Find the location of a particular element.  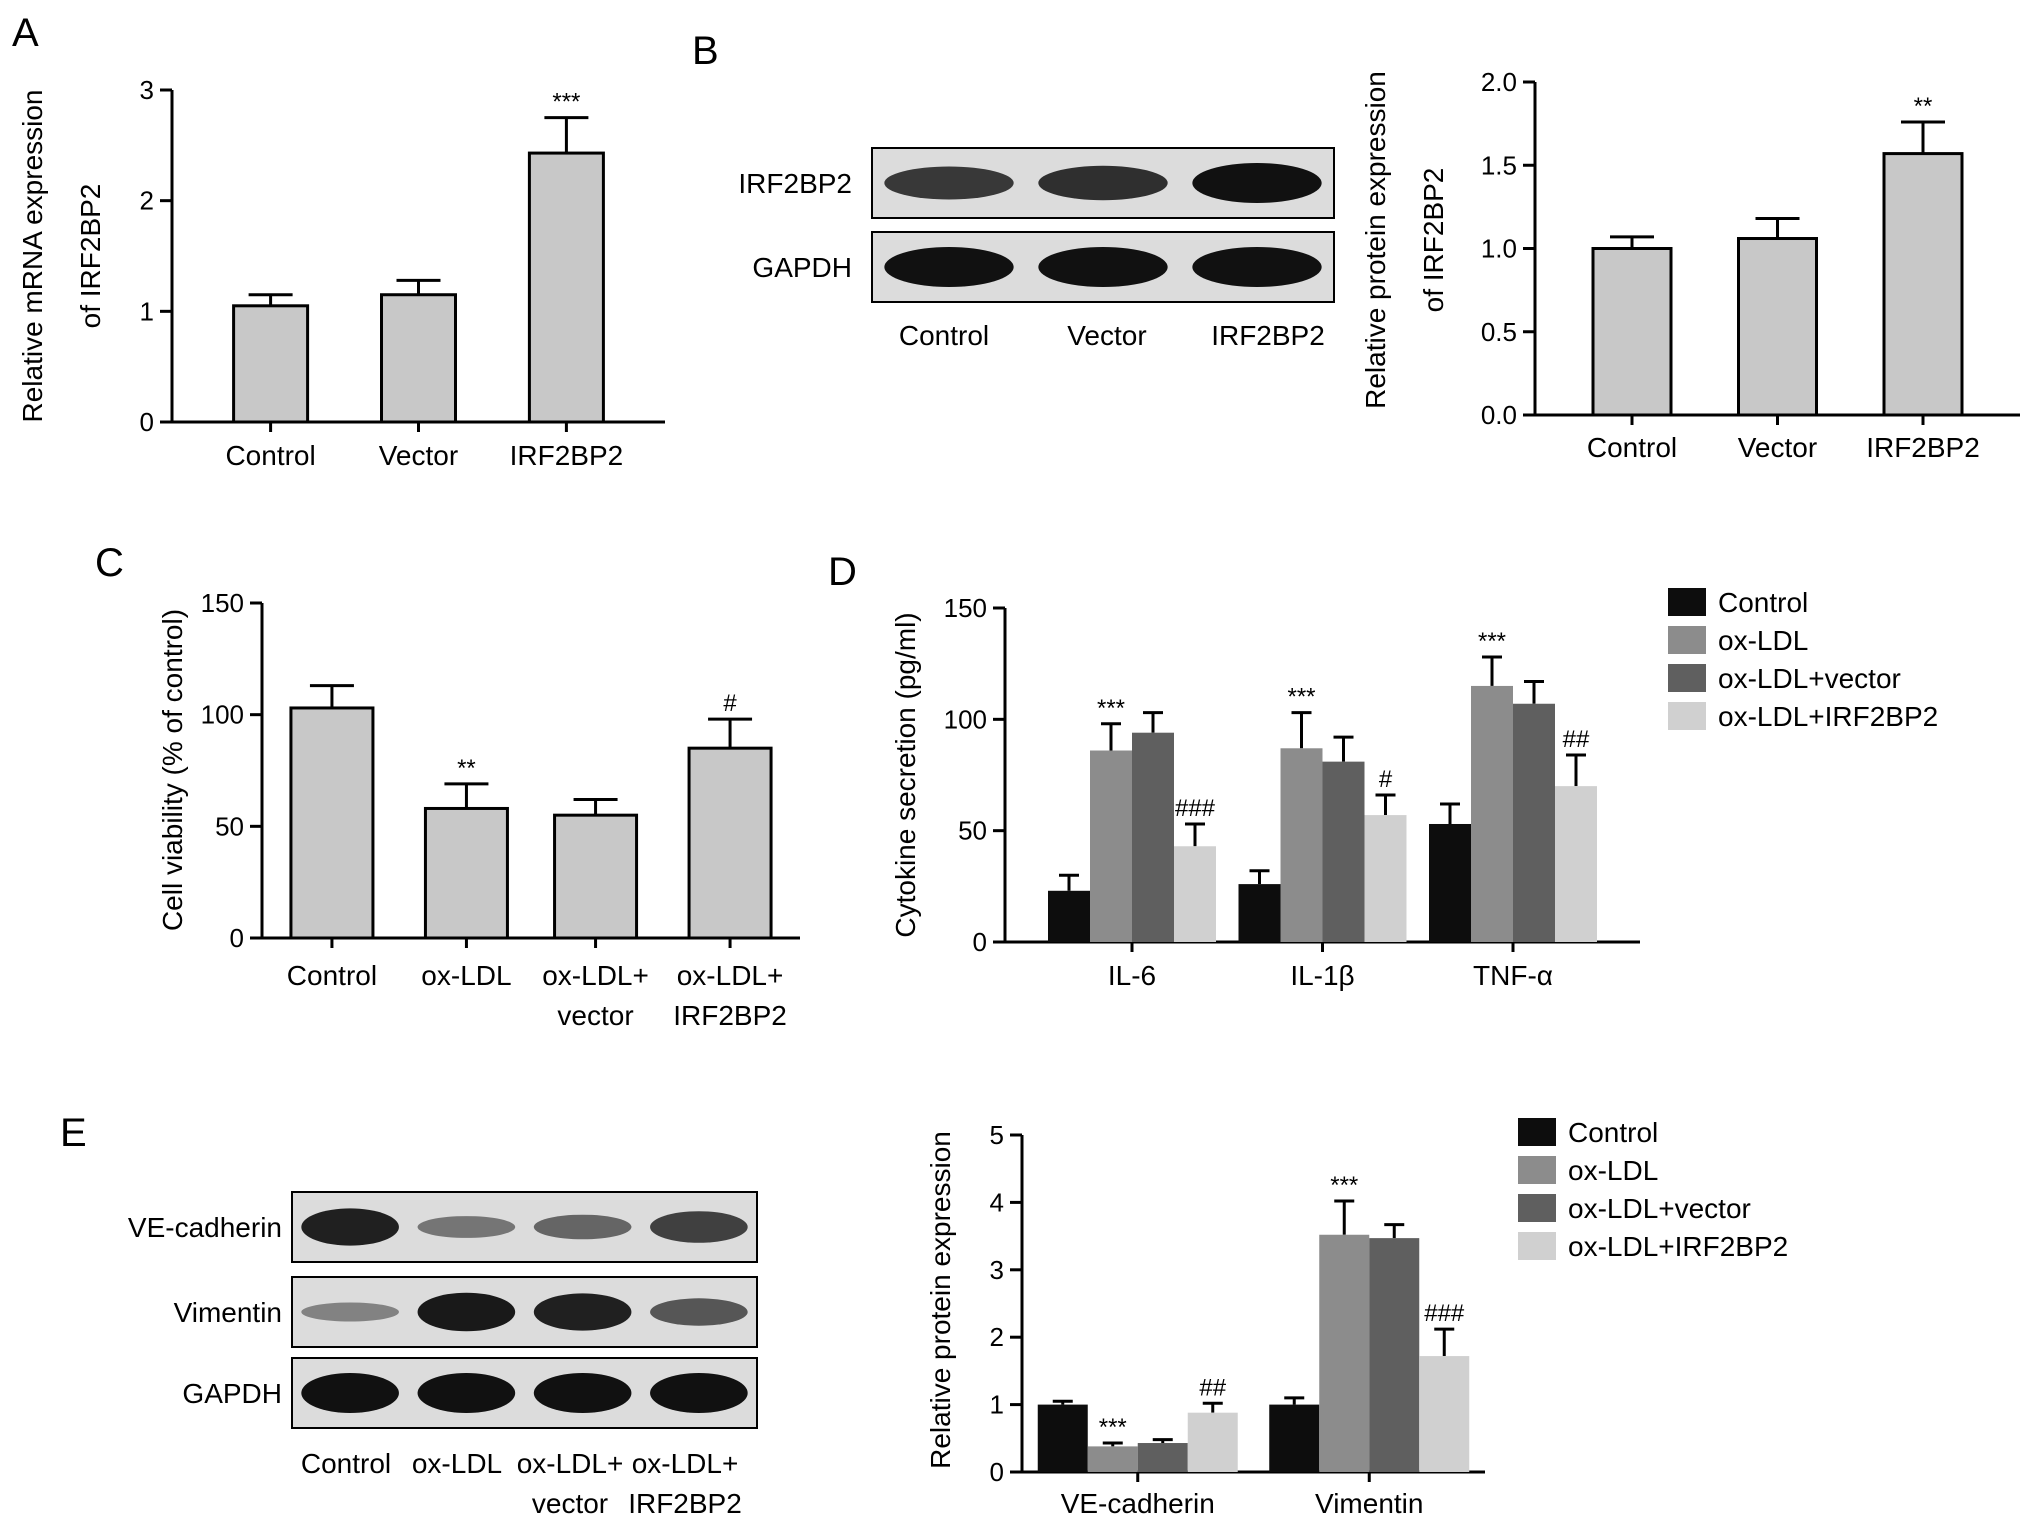

x-tick-label: IRF2BP2 is located at coordinates (567, 455).